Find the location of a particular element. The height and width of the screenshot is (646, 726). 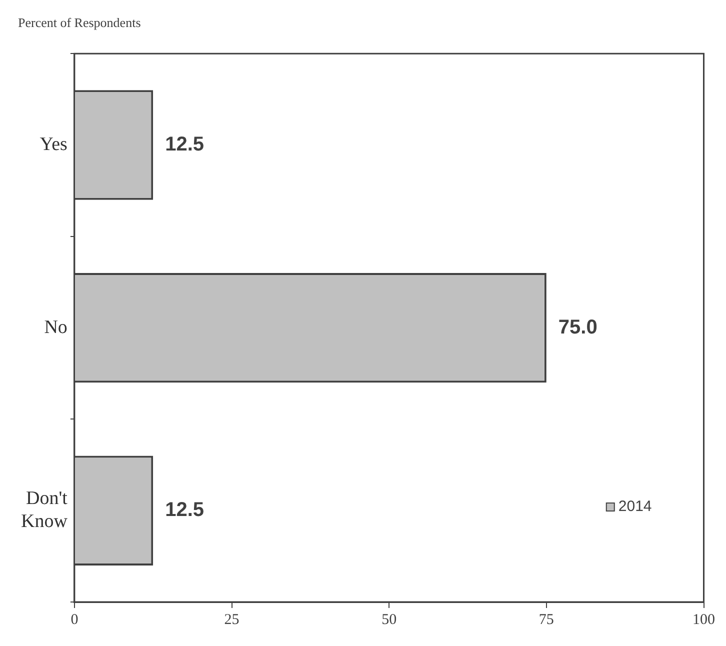

chart-title: Percent of Respondents is located at coordinates (79, 22).